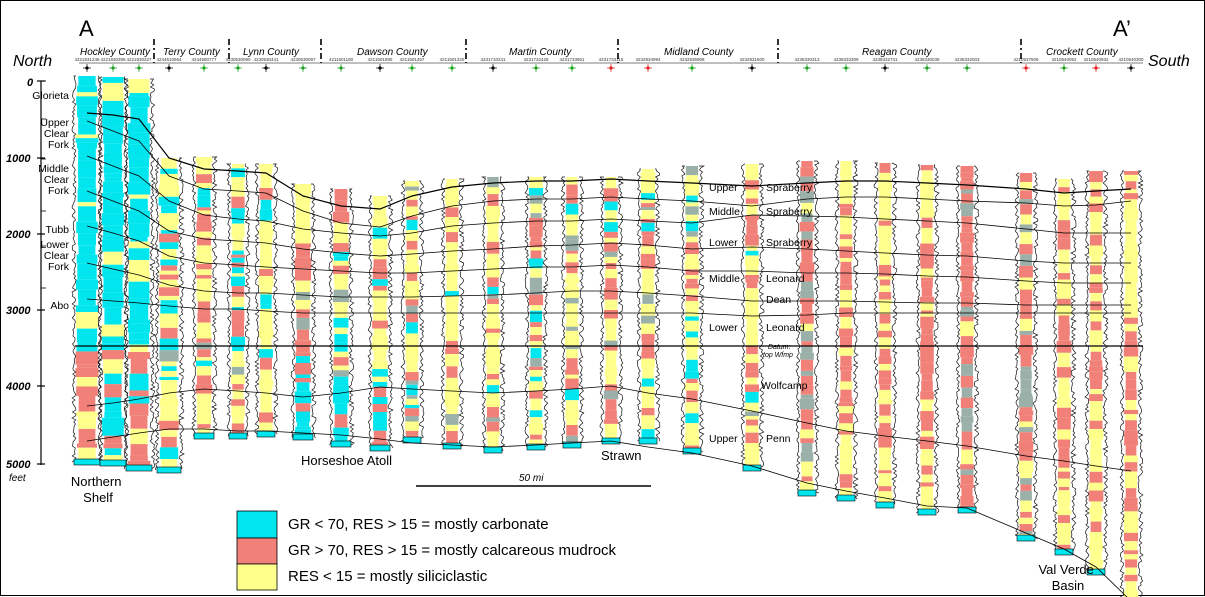 This screenshot has width=1205, height=597. I want to click on section-end-label: A’, so click(1122, 28).